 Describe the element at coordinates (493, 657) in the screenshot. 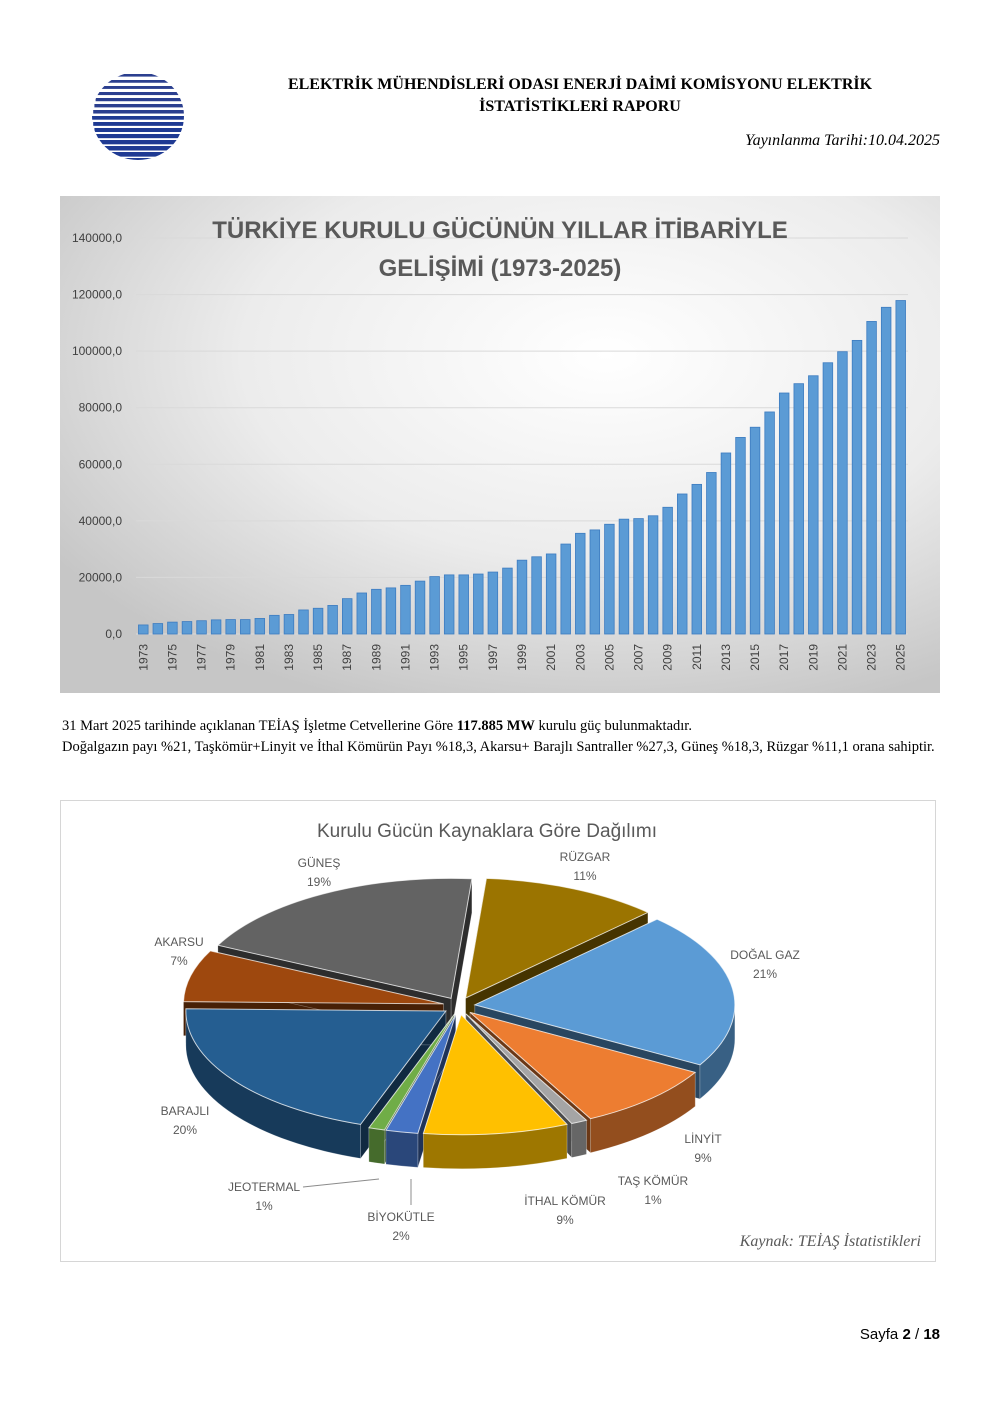

I see `x-tick-label: 1997` at that location.